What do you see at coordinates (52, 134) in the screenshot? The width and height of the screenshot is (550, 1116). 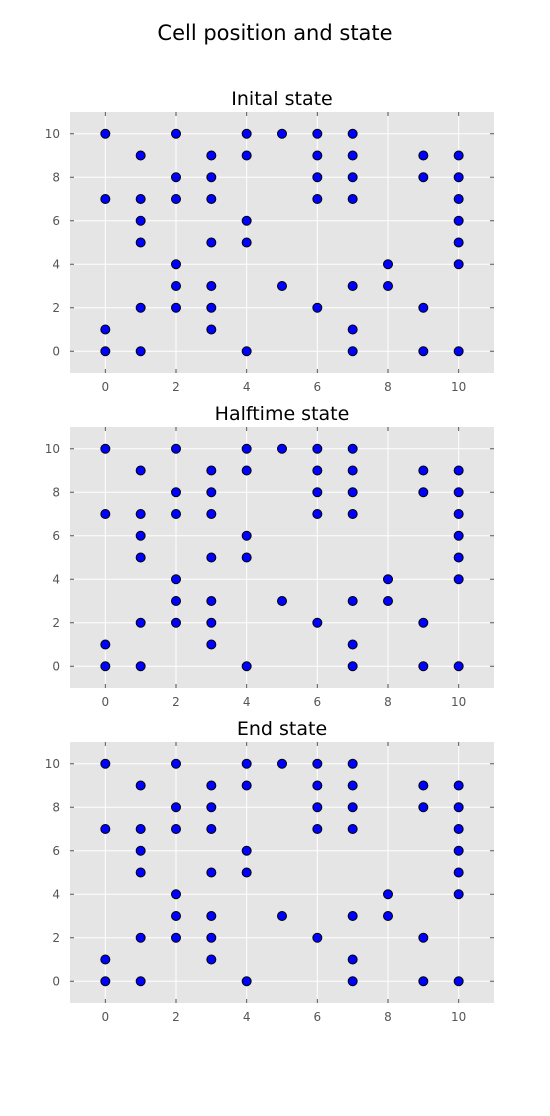 I see `y-tick-label: 10` at bounding box center [52, 134].